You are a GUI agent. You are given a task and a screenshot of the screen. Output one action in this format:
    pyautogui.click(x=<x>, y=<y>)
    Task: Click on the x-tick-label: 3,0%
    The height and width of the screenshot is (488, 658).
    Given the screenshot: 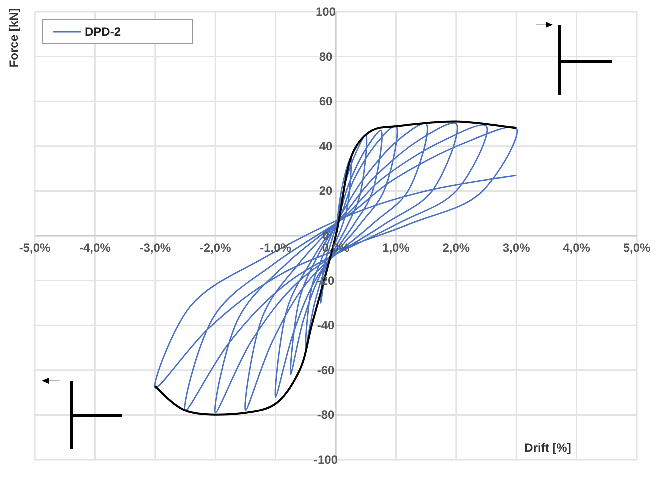 What is the action you would take?
    pyautogui.click(x=516, y=248)
    